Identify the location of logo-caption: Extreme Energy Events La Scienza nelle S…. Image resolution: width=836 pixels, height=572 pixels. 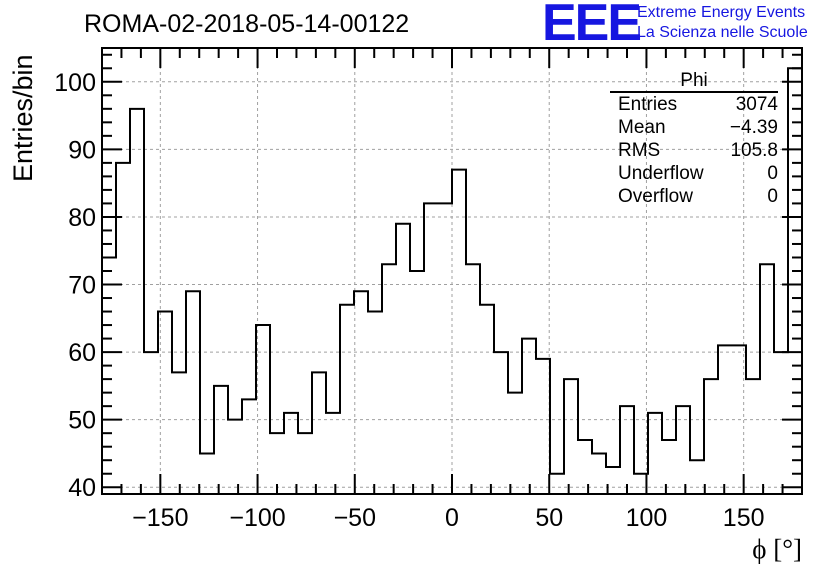
(722, 23).